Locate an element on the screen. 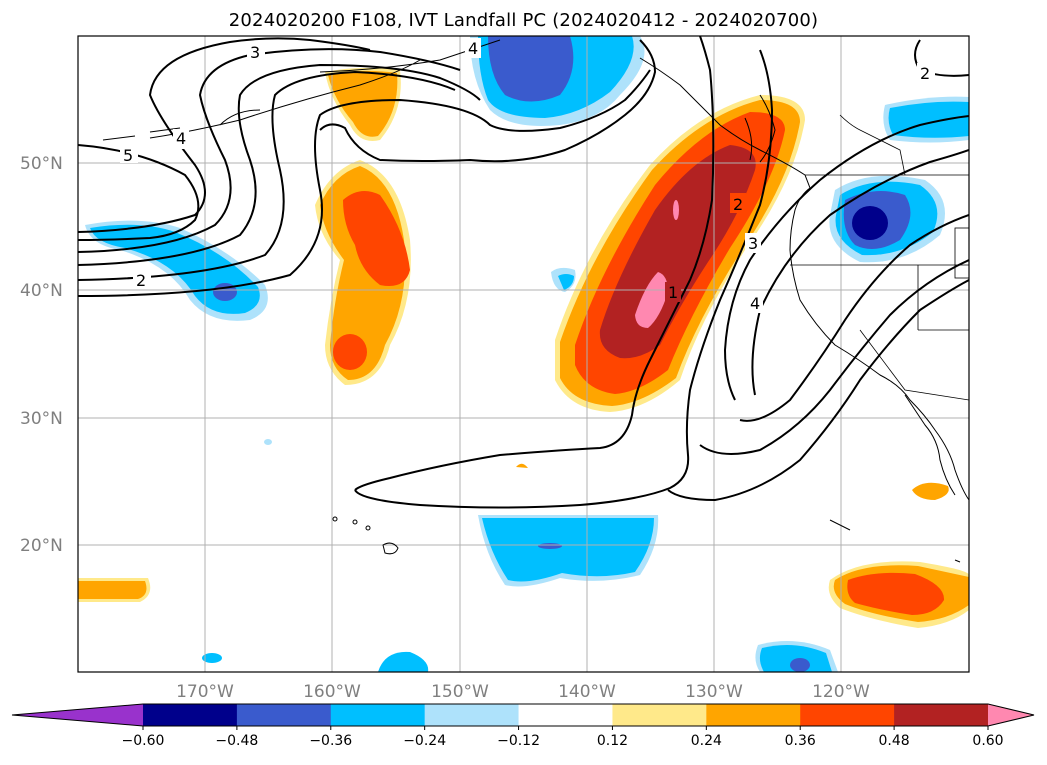 This screenshot has width=1047, height=765. lat-label-50n: 50°N is located at coordinates (41, 164).